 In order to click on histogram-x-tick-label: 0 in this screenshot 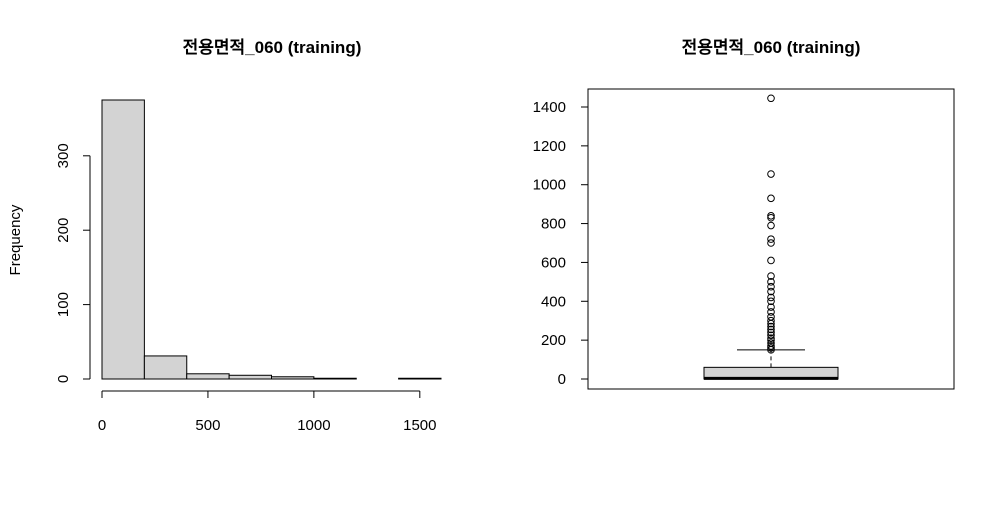, I will do `click(102, 425)`.